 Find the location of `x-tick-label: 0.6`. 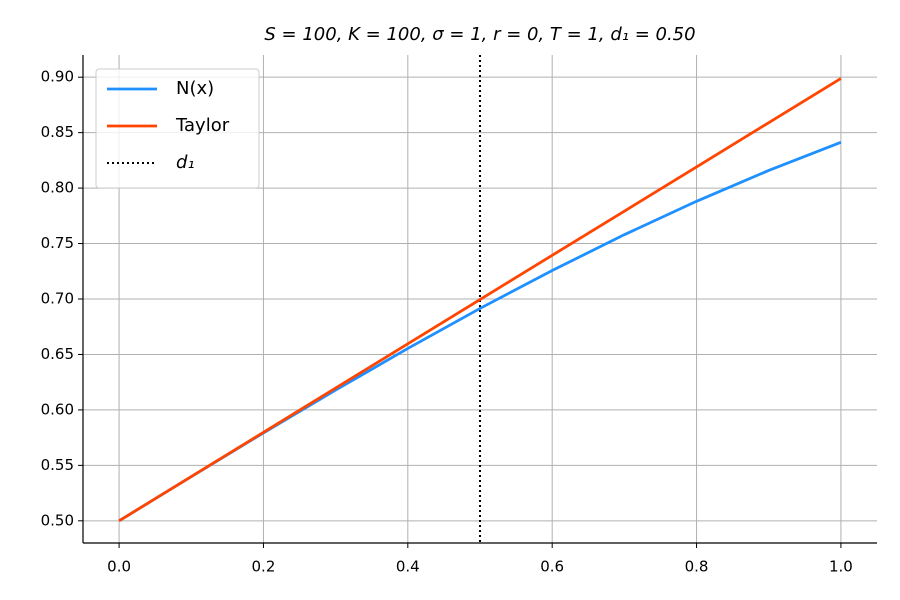

x-tick-label: 0.6 is located at coordinates (552, 567).